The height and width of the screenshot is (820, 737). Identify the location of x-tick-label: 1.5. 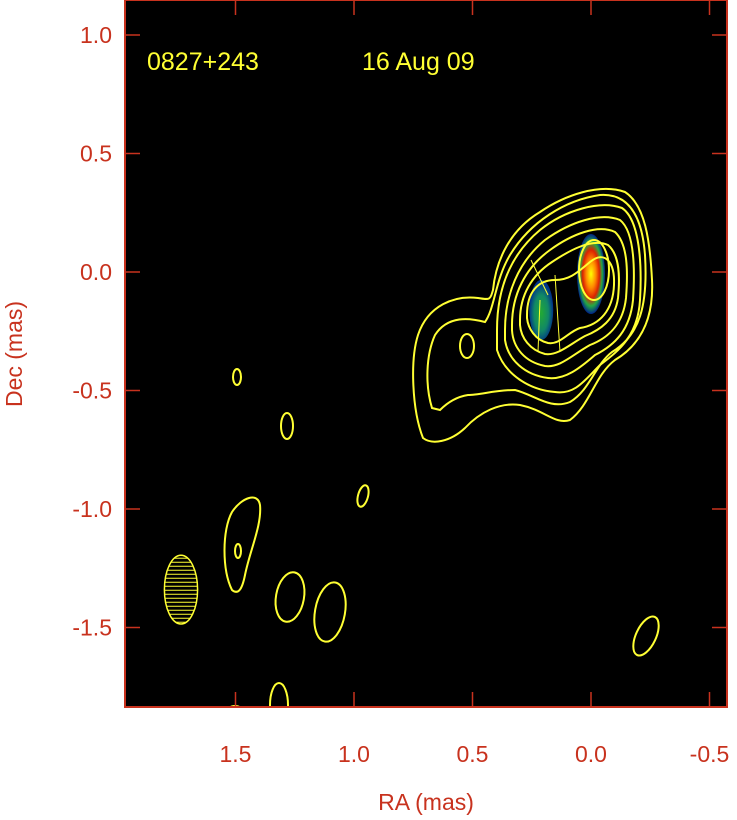
(236, 754).